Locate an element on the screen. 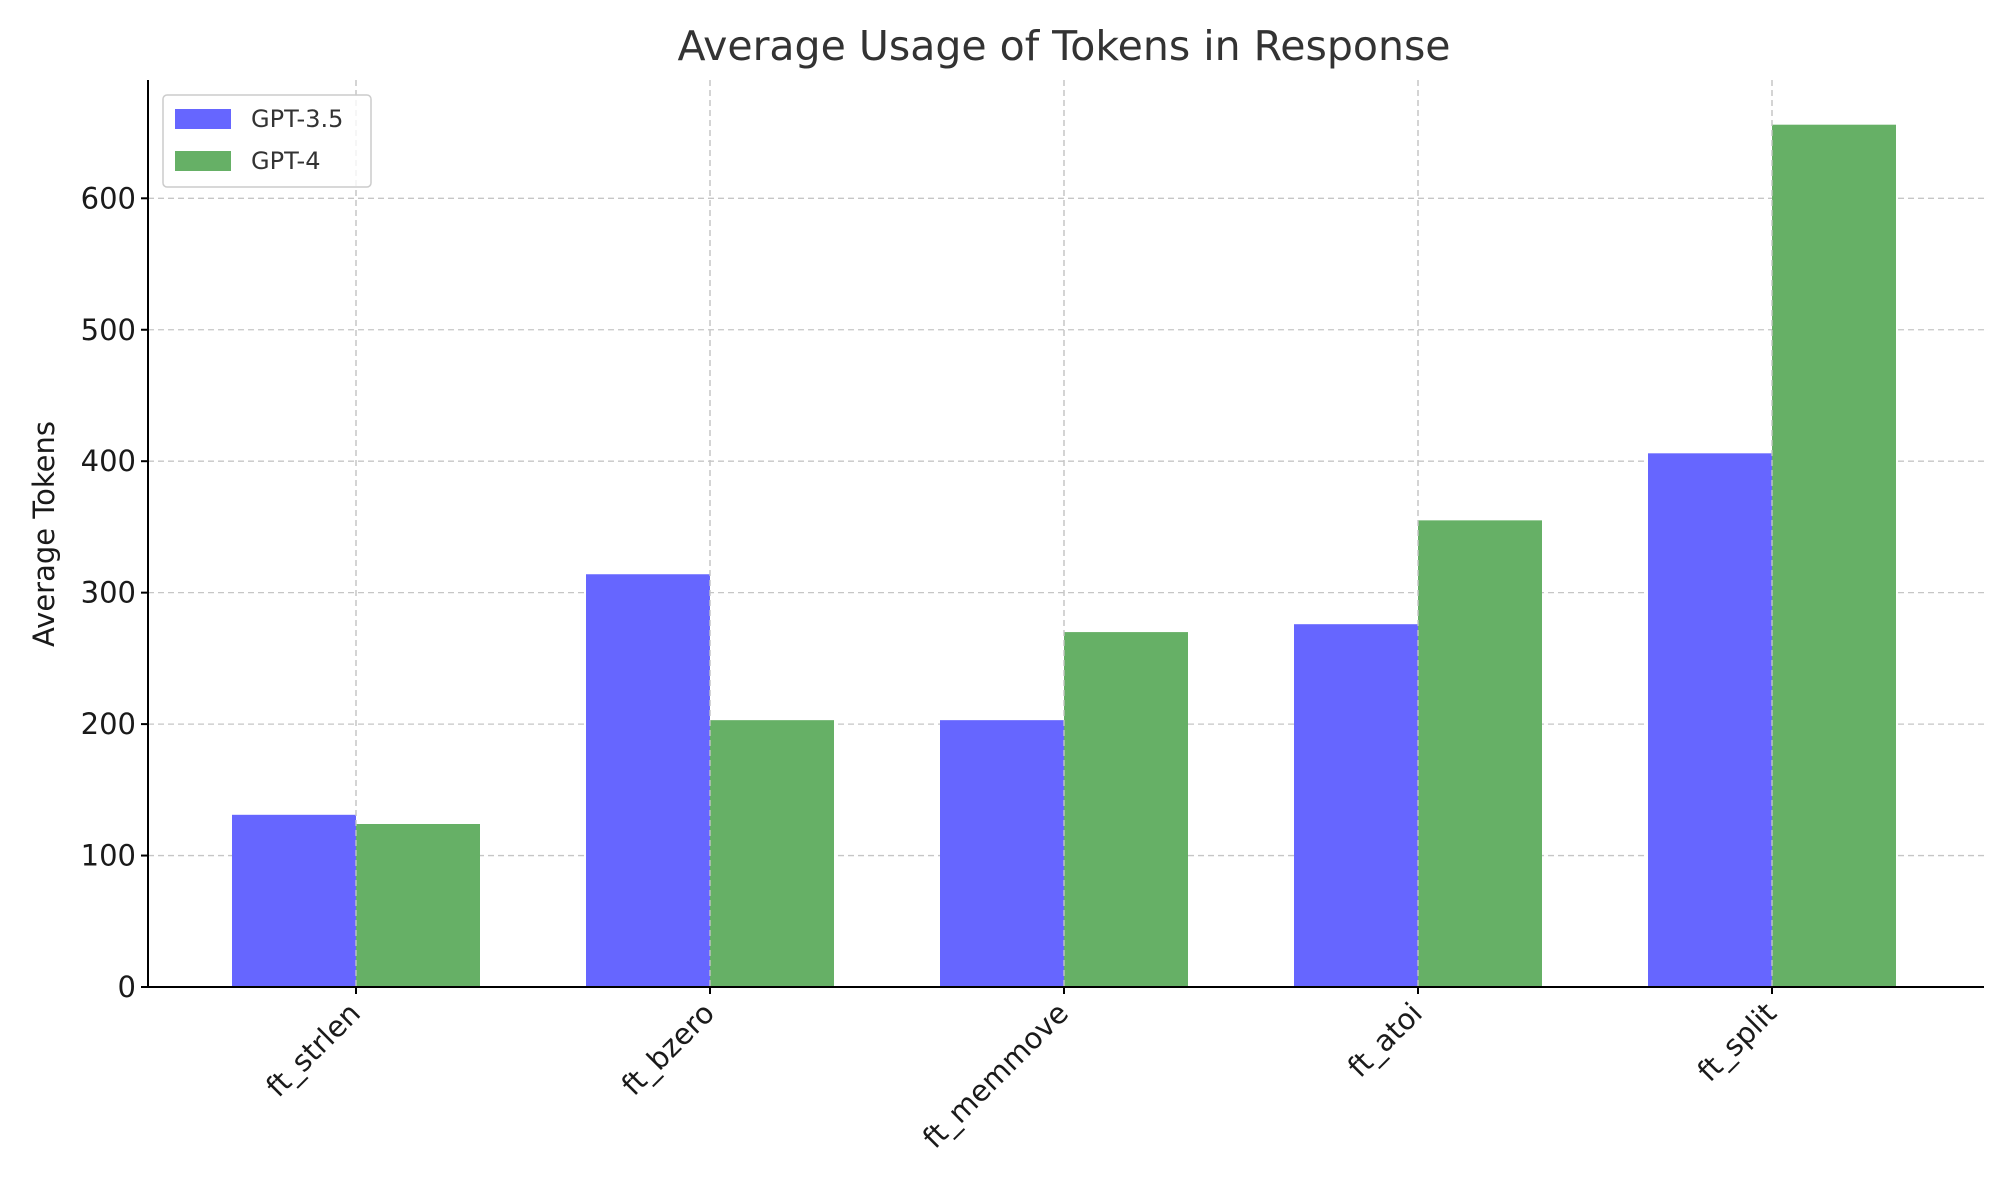 The height and width of the screenshot is (1200, 2000). legend-label: GPT-4 is located at coordinates (285, 161).